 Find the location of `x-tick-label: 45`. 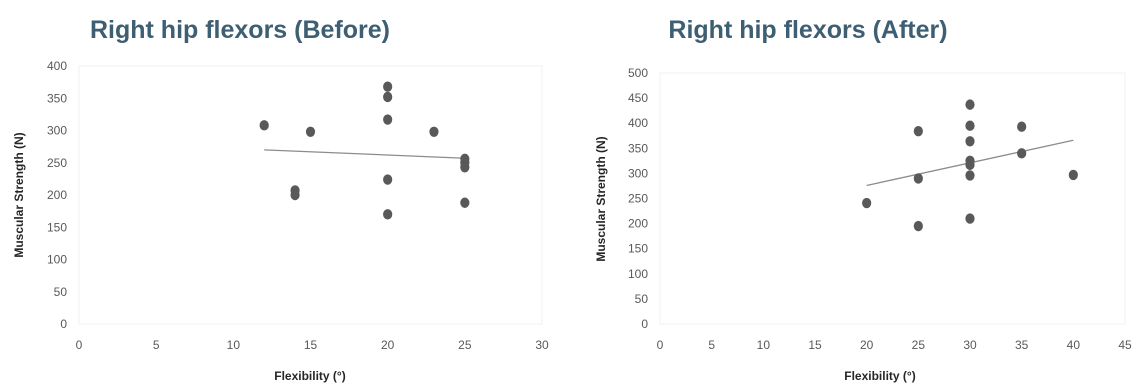

x-tick-label: 45 is located at coordinates (1125, 345).